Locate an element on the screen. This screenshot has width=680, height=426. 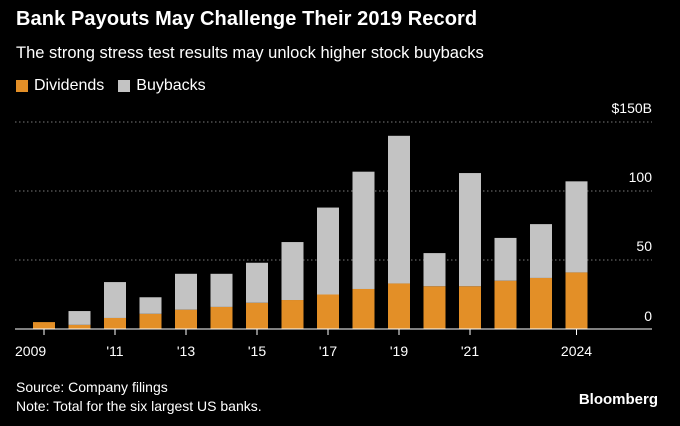
bar-dividends-2019 is located at coordinates (399, 306).